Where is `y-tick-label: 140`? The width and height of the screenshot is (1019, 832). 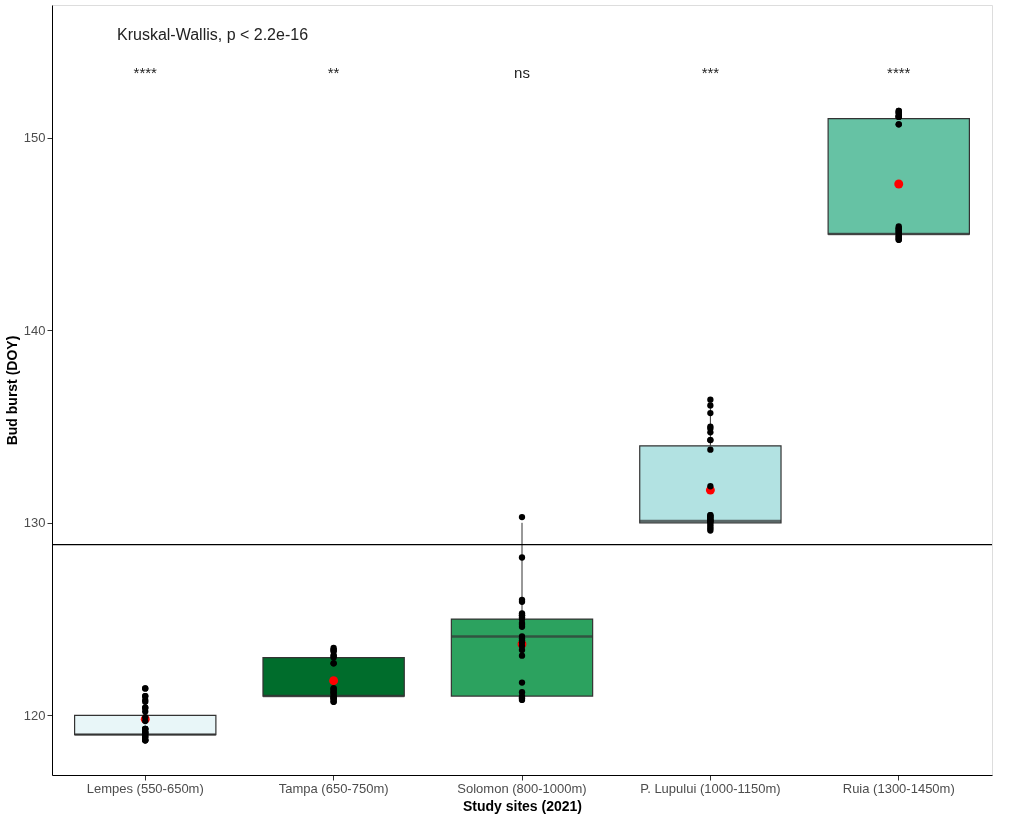
y-tick-label: 140 is located at coordinates (34, 330).